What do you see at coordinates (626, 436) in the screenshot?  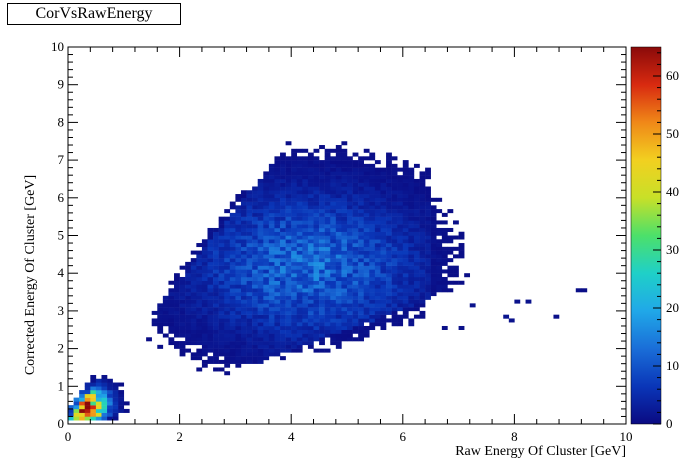 I see `x-tick-label: 10` at bounding box center [626, 436].